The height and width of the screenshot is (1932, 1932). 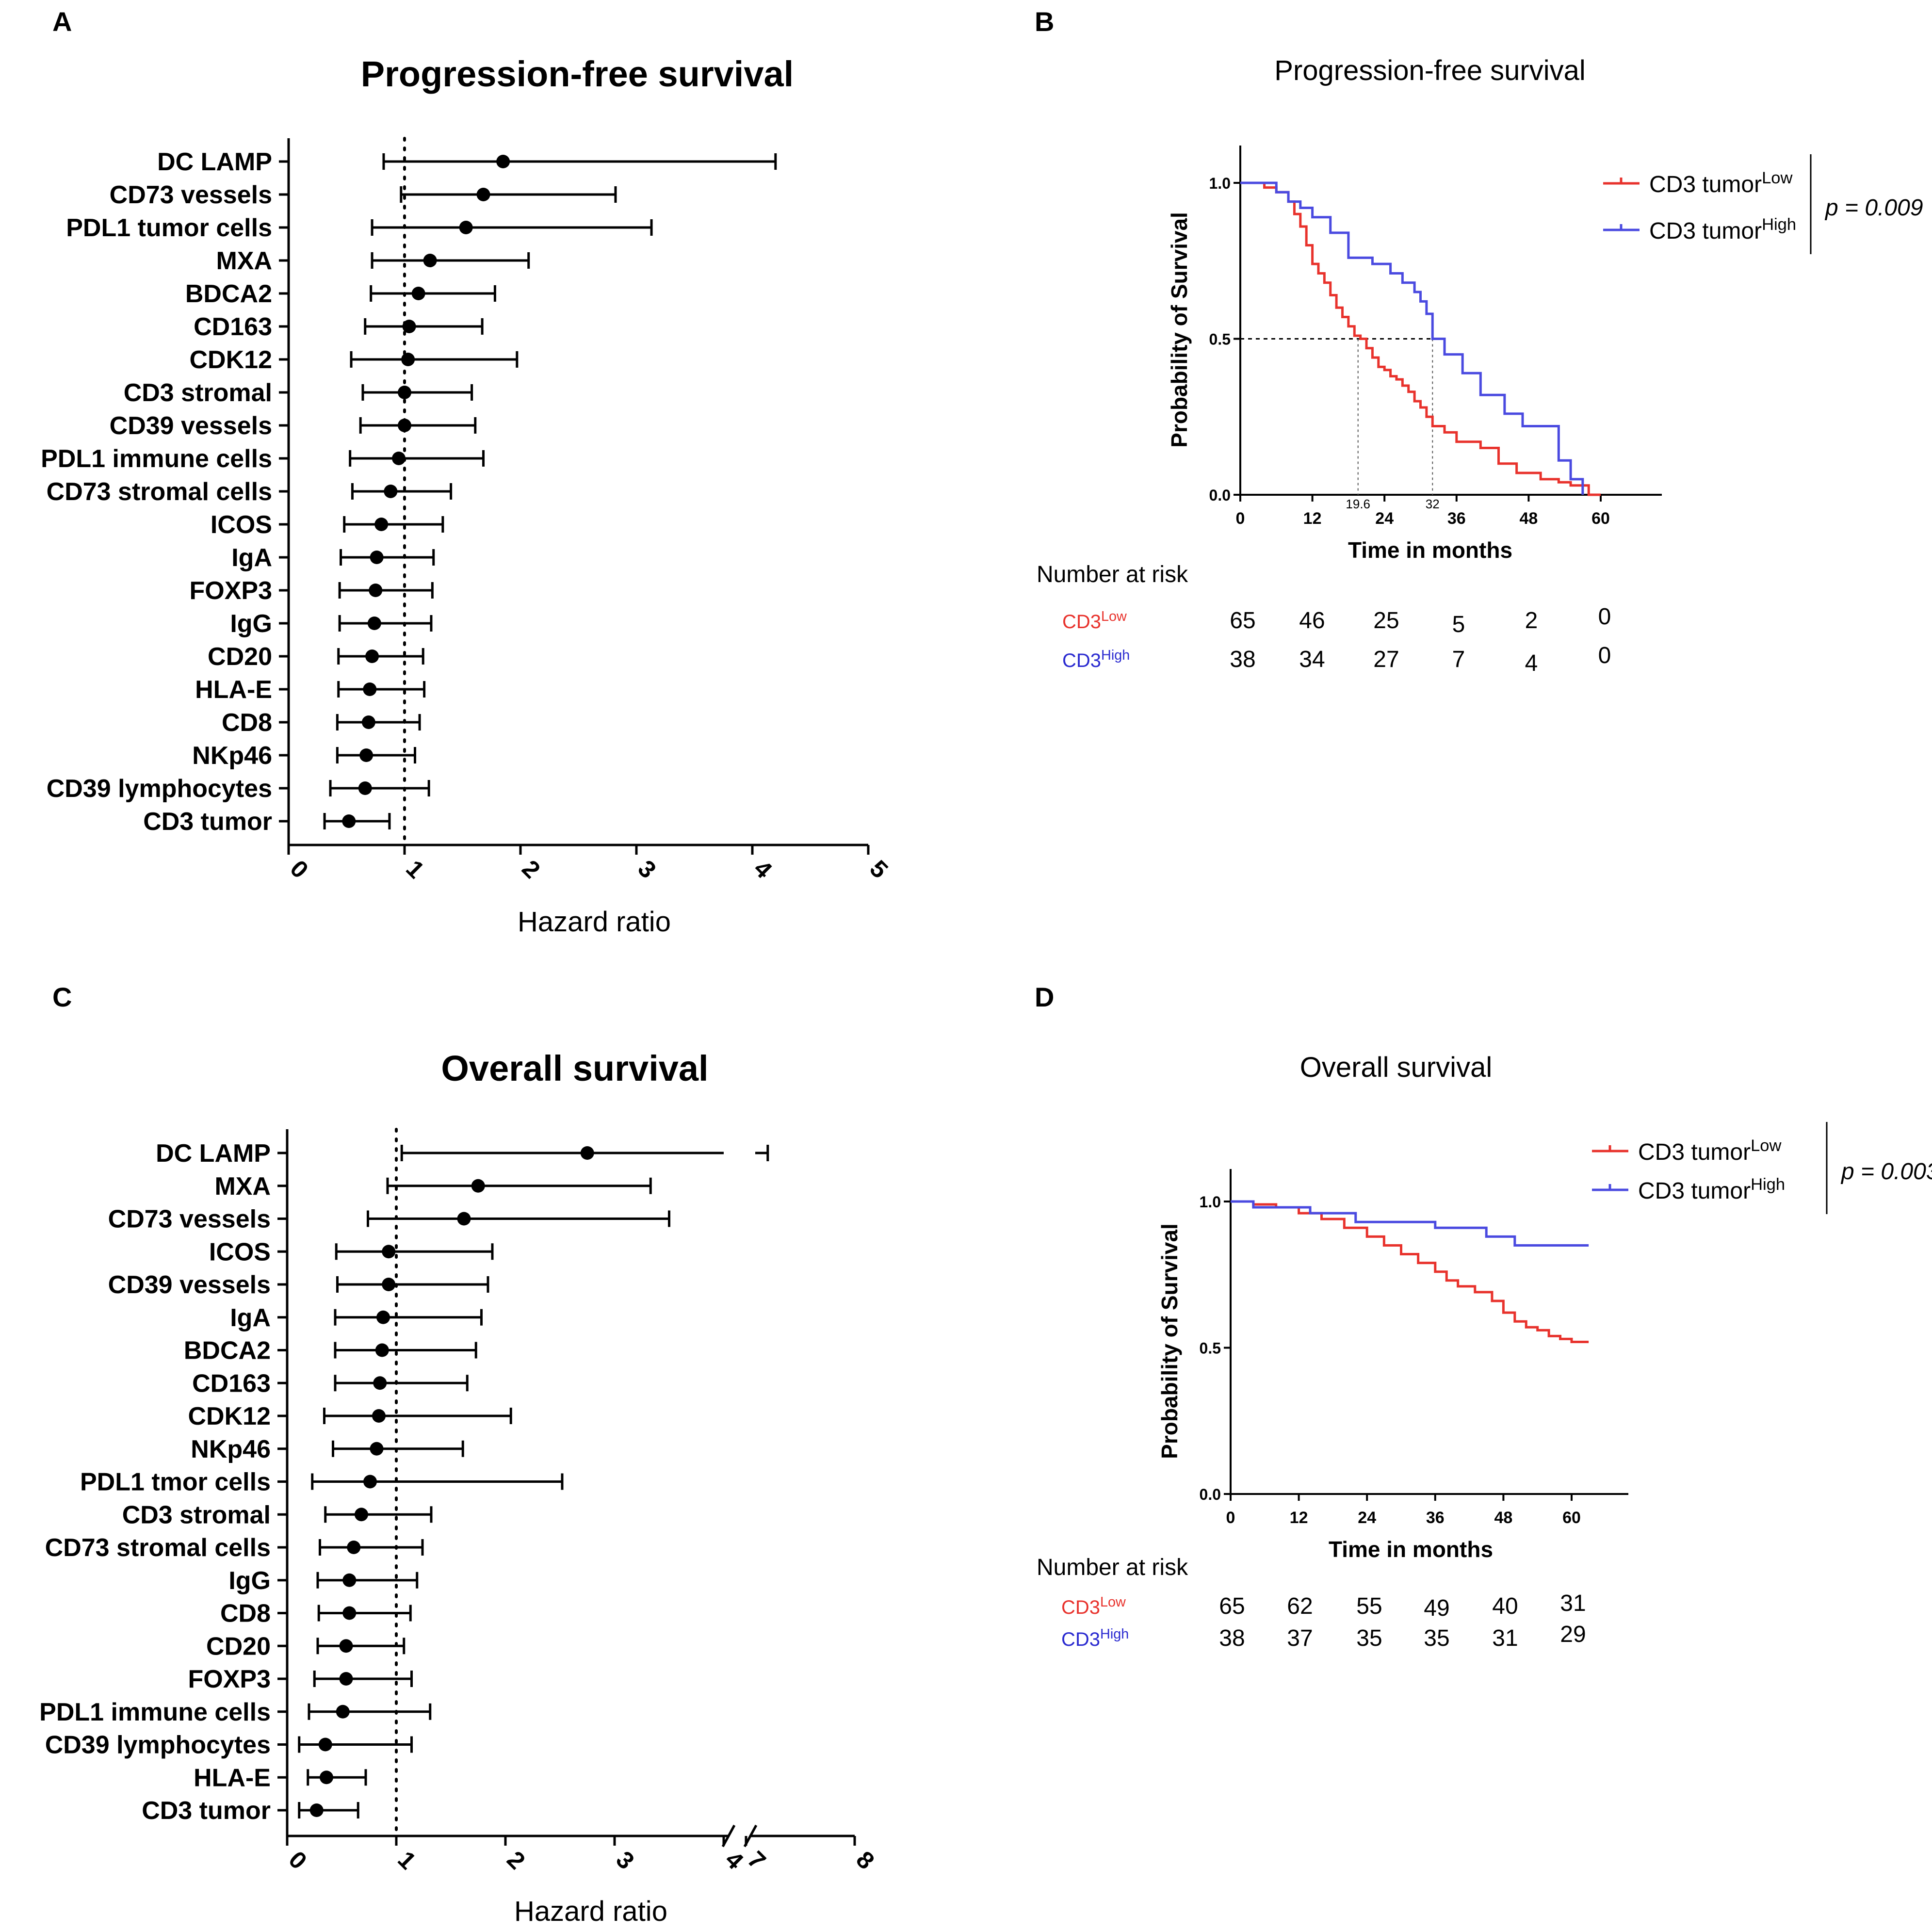 What do you see at coordinates (1768, 1184) in the screenshot?
I see `panel-d-legend-label-sup: High` at bounding box center [1768, 1184].